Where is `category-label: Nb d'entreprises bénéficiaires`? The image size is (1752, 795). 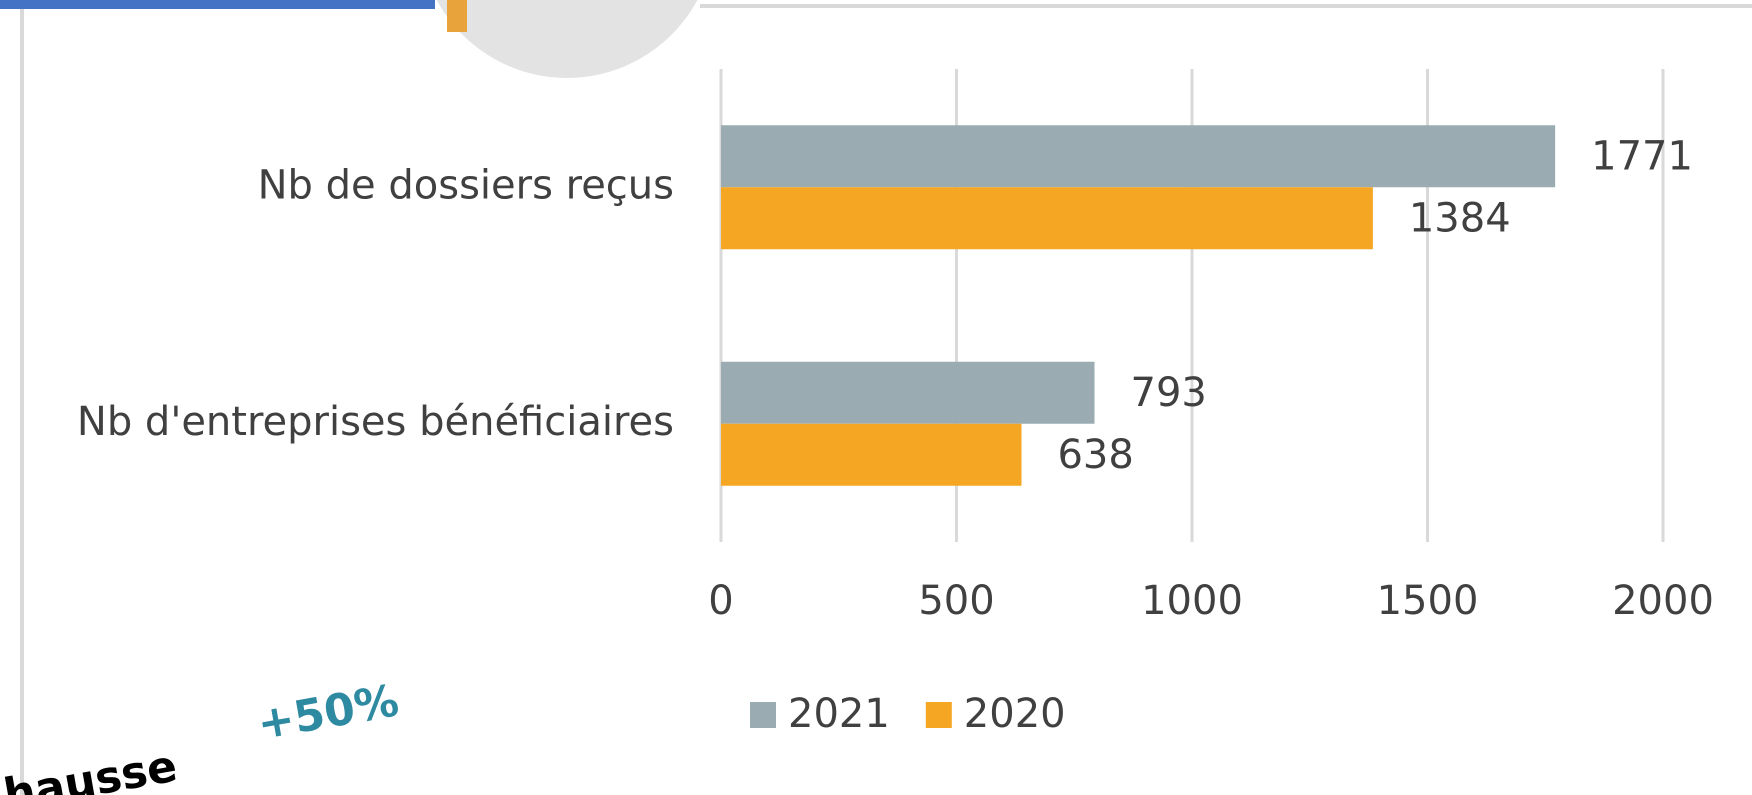 category-label: Nb d'entreprises bénéficiaires is located at coordinates (375, 422).